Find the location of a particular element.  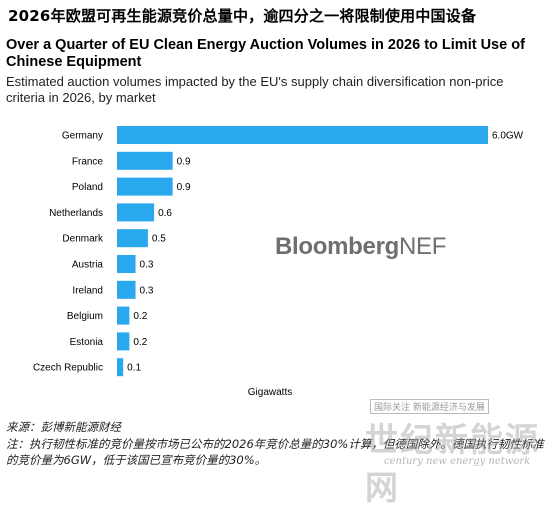

watermark-light: NEF is located at coordinates (422, 246).